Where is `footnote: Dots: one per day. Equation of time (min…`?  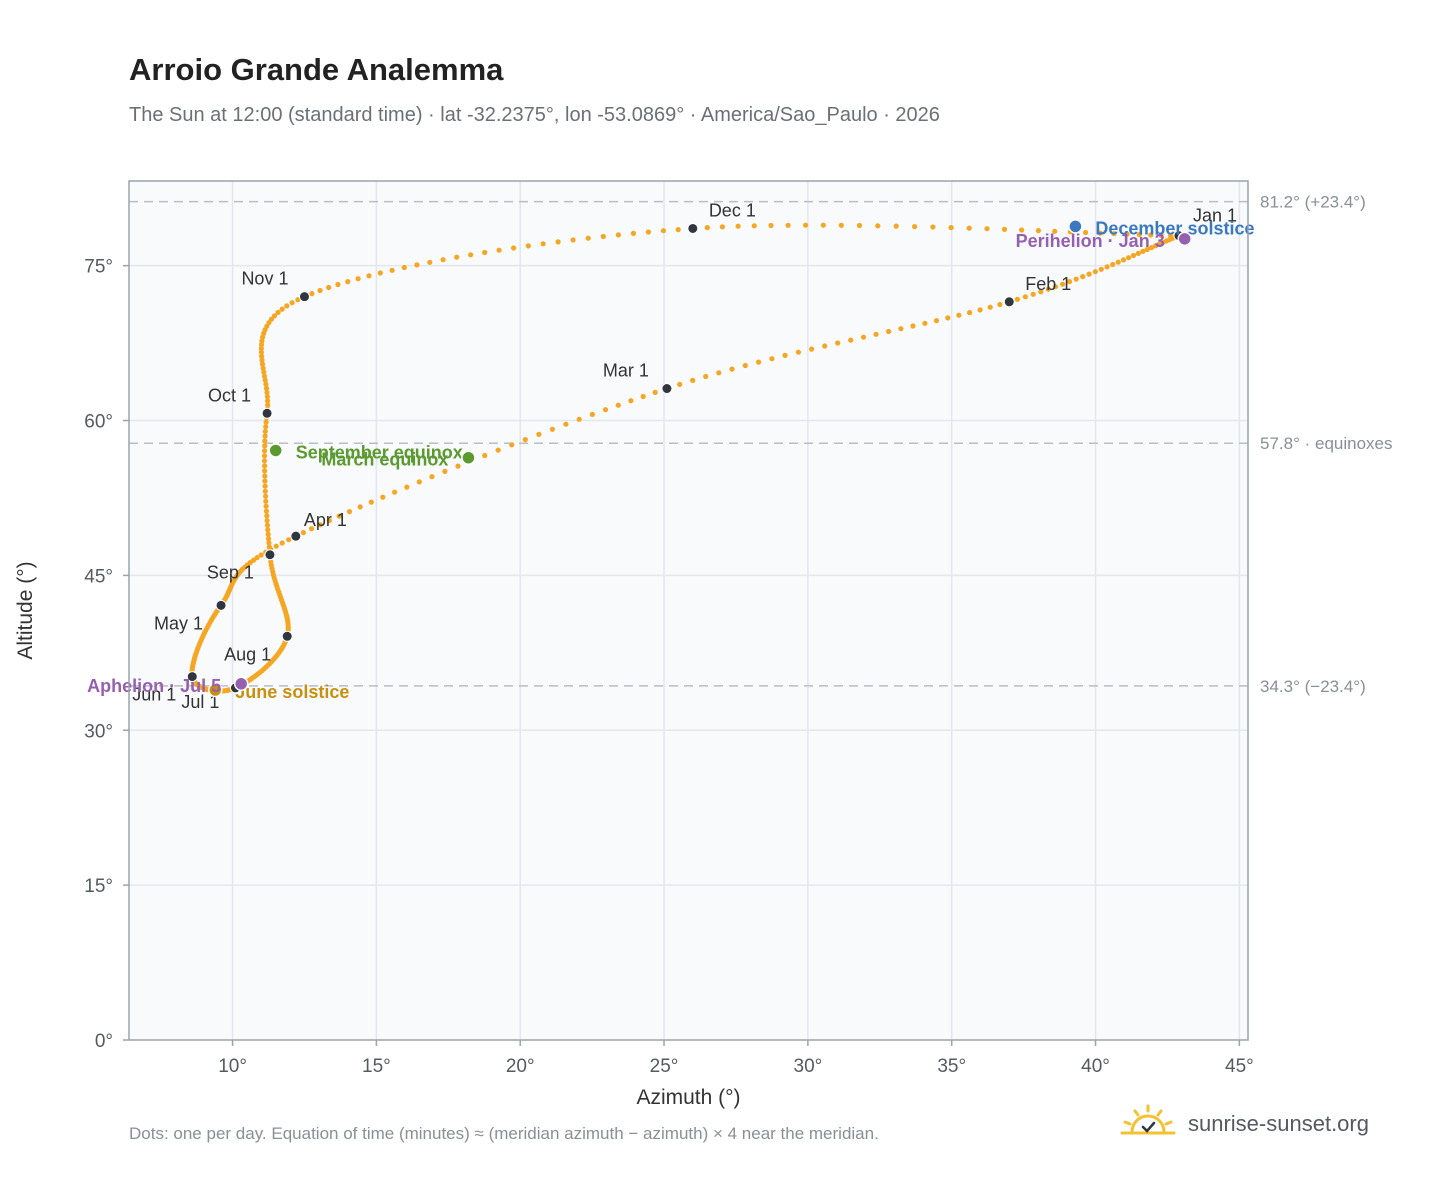
footnote: Dots: one per day. Equation of time (min… is located at coordinates (504, 1133).